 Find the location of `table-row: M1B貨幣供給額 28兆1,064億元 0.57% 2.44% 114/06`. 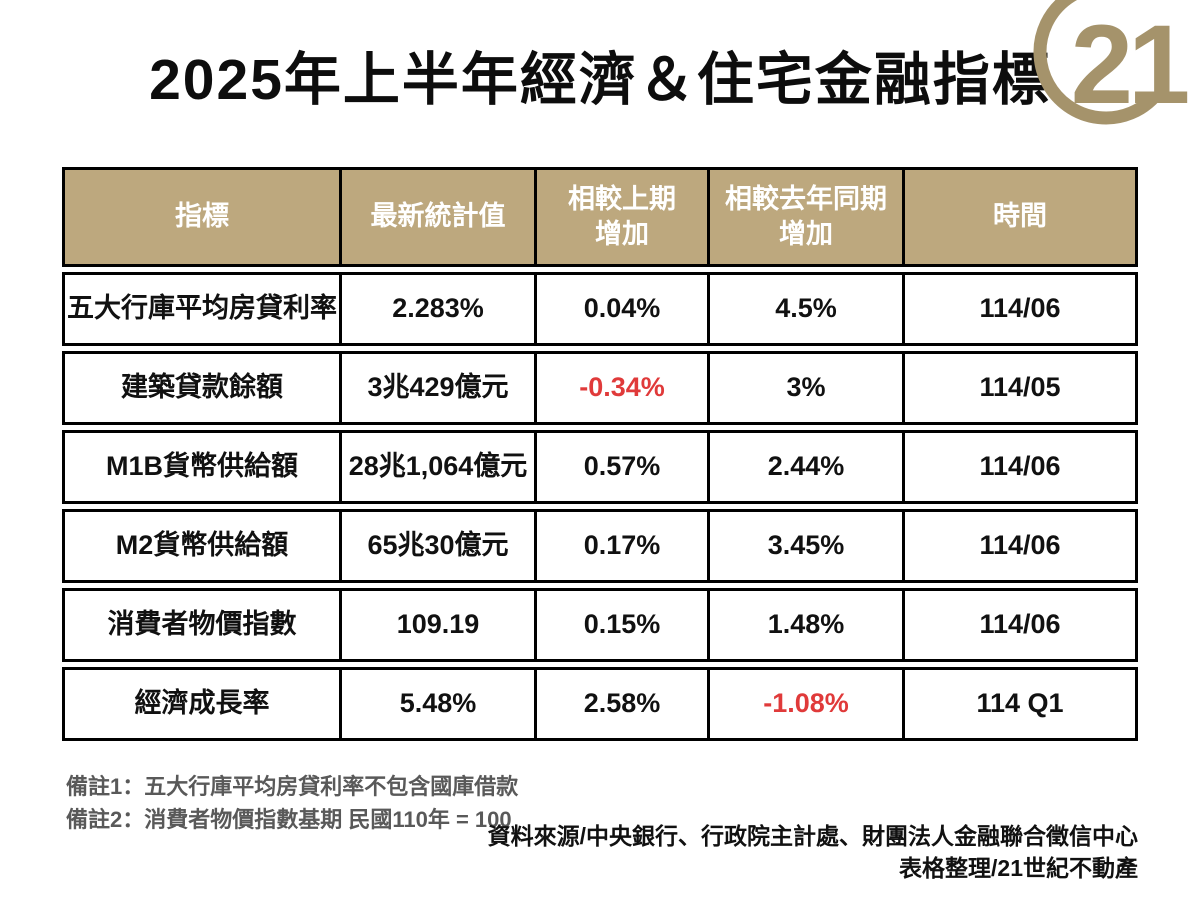

table-row: M1B貨幣供給額 28兆1,064億元 0.57% 2.44% 114/06 is located at coordinates (600, 467).